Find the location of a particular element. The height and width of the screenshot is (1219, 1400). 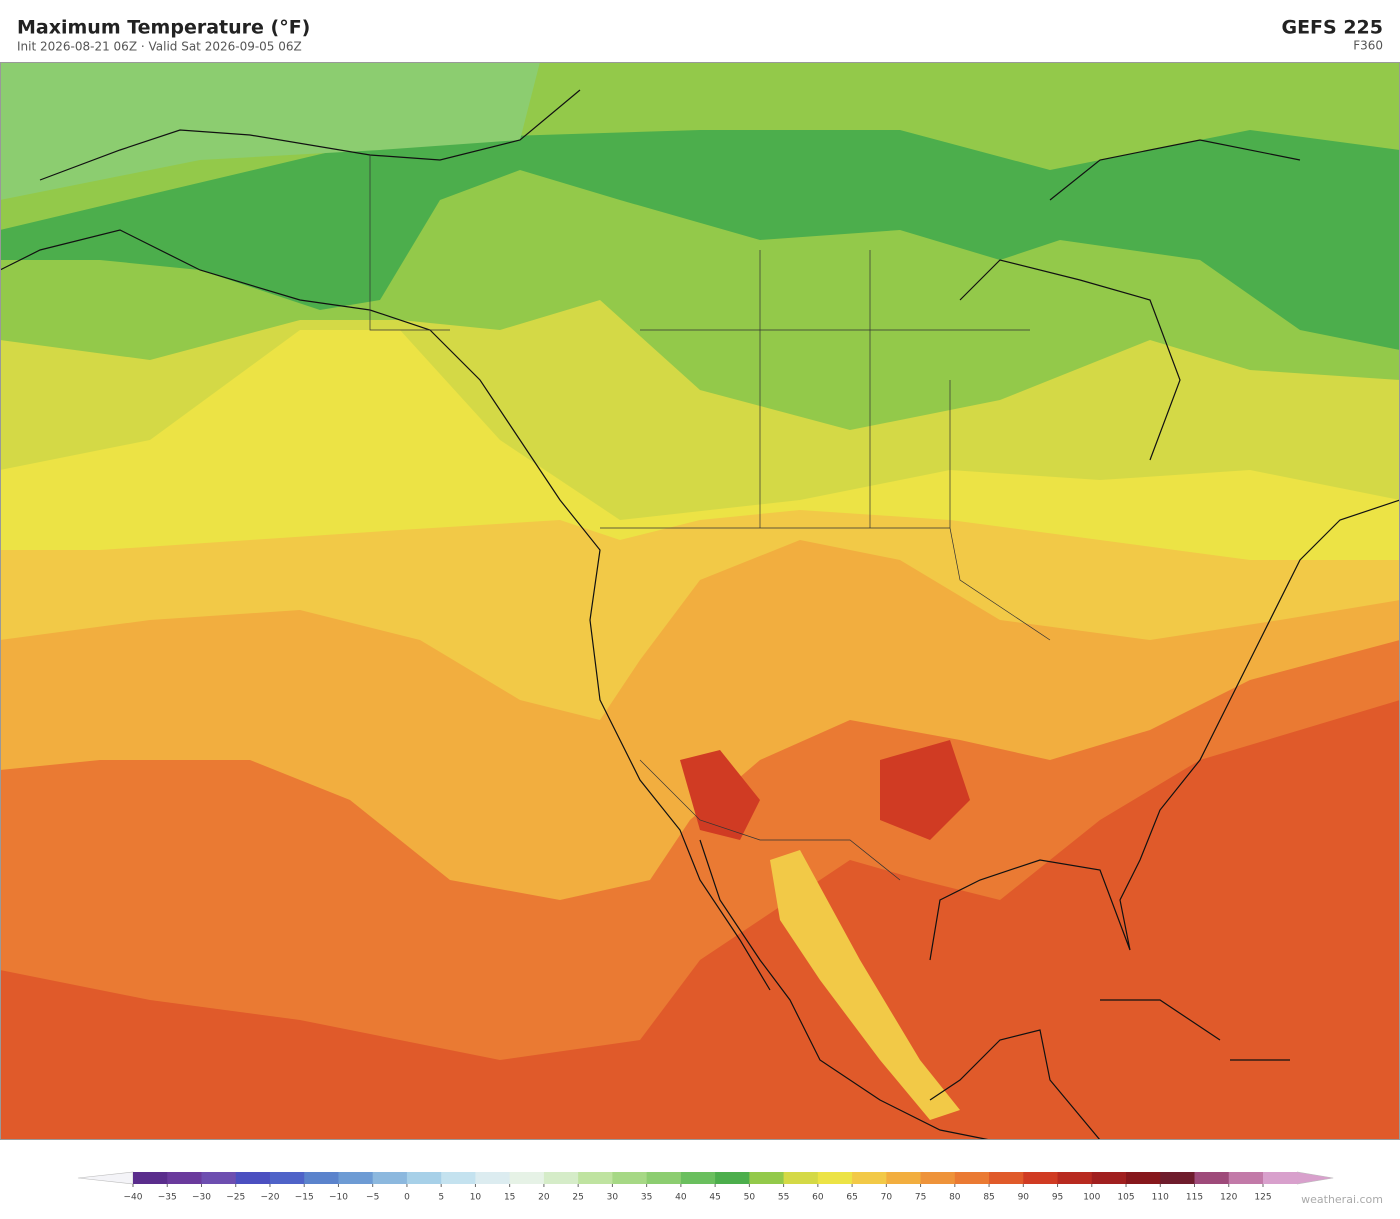

colorbar-tick-label: 35 is located at coordinates (646, 1198).